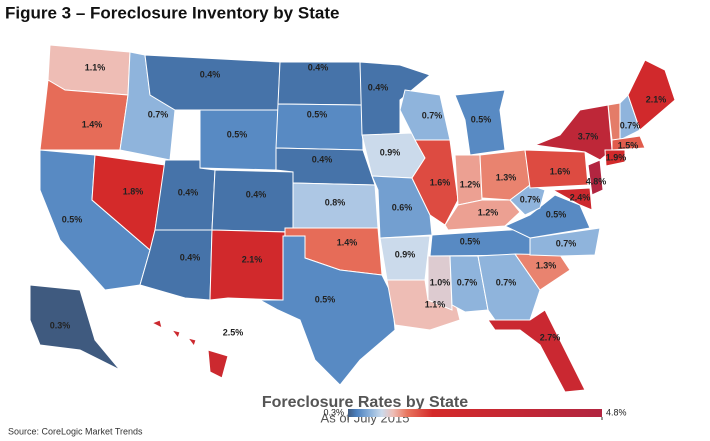 The height and width of the screenshot is (441, 710). I want to click on state-value-label: 0.3%, so click(60, 325).